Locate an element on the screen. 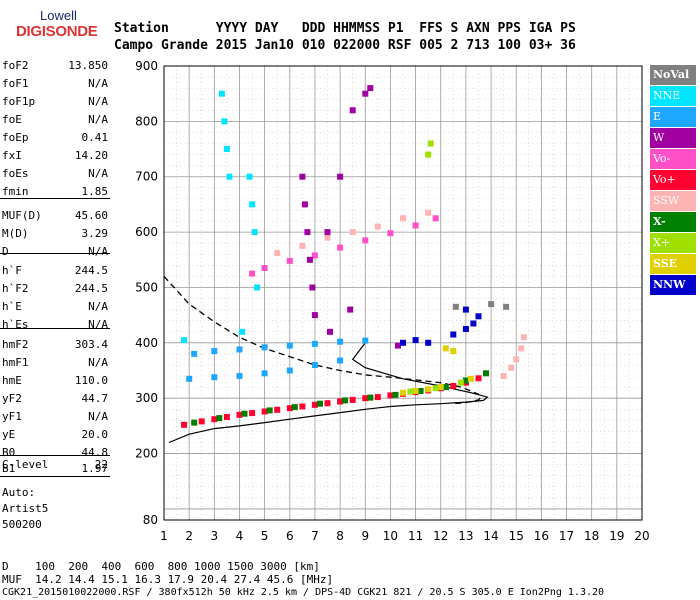  param-row: fmin 1.85 is located at coordinates (55, 192).